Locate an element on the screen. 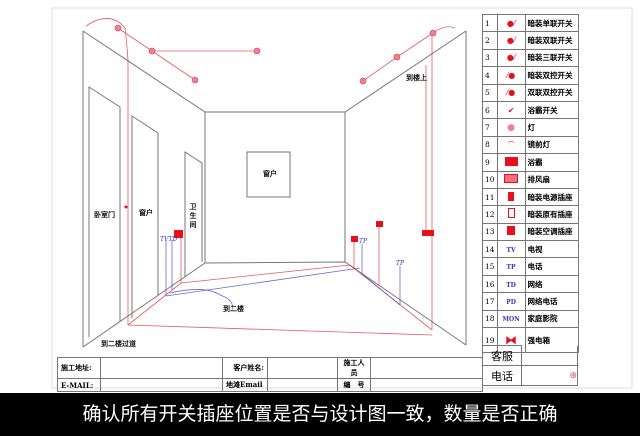 Image resolution: width=640 pixels, height=436 pixels. number-field is located at coordinates (426, 385).